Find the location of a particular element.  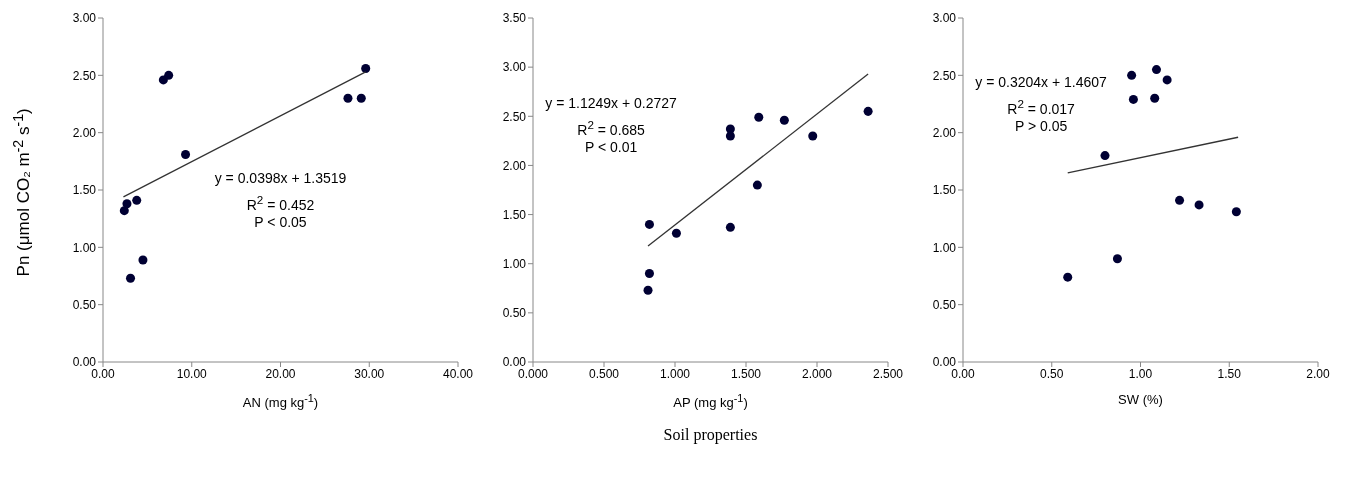

y-tick-label: 3.50 is located at coordinates (514, 18).